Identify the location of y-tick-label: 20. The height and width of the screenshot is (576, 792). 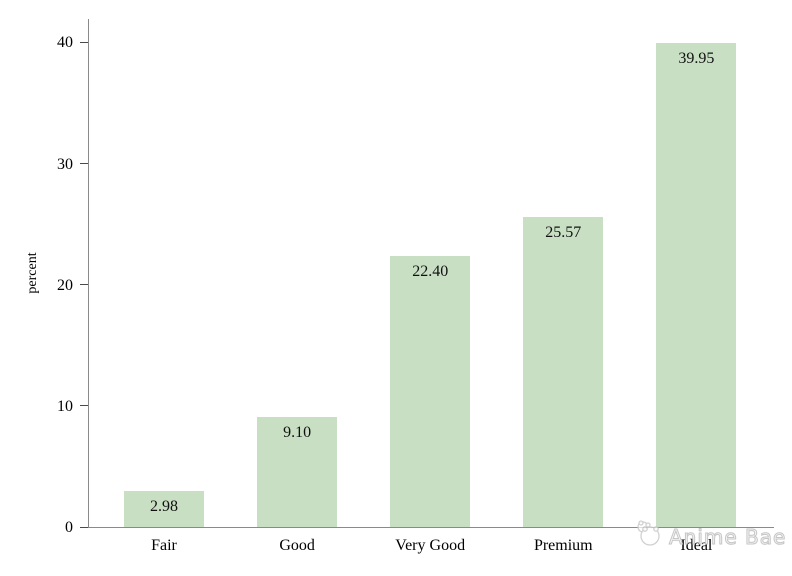
(65, 285).